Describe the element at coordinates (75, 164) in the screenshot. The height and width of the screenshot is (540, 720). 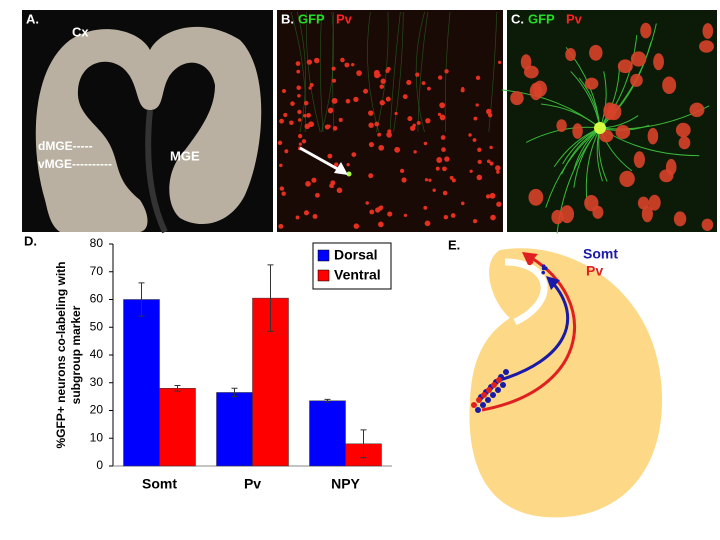
I see `label: vMGE----------` at that location.